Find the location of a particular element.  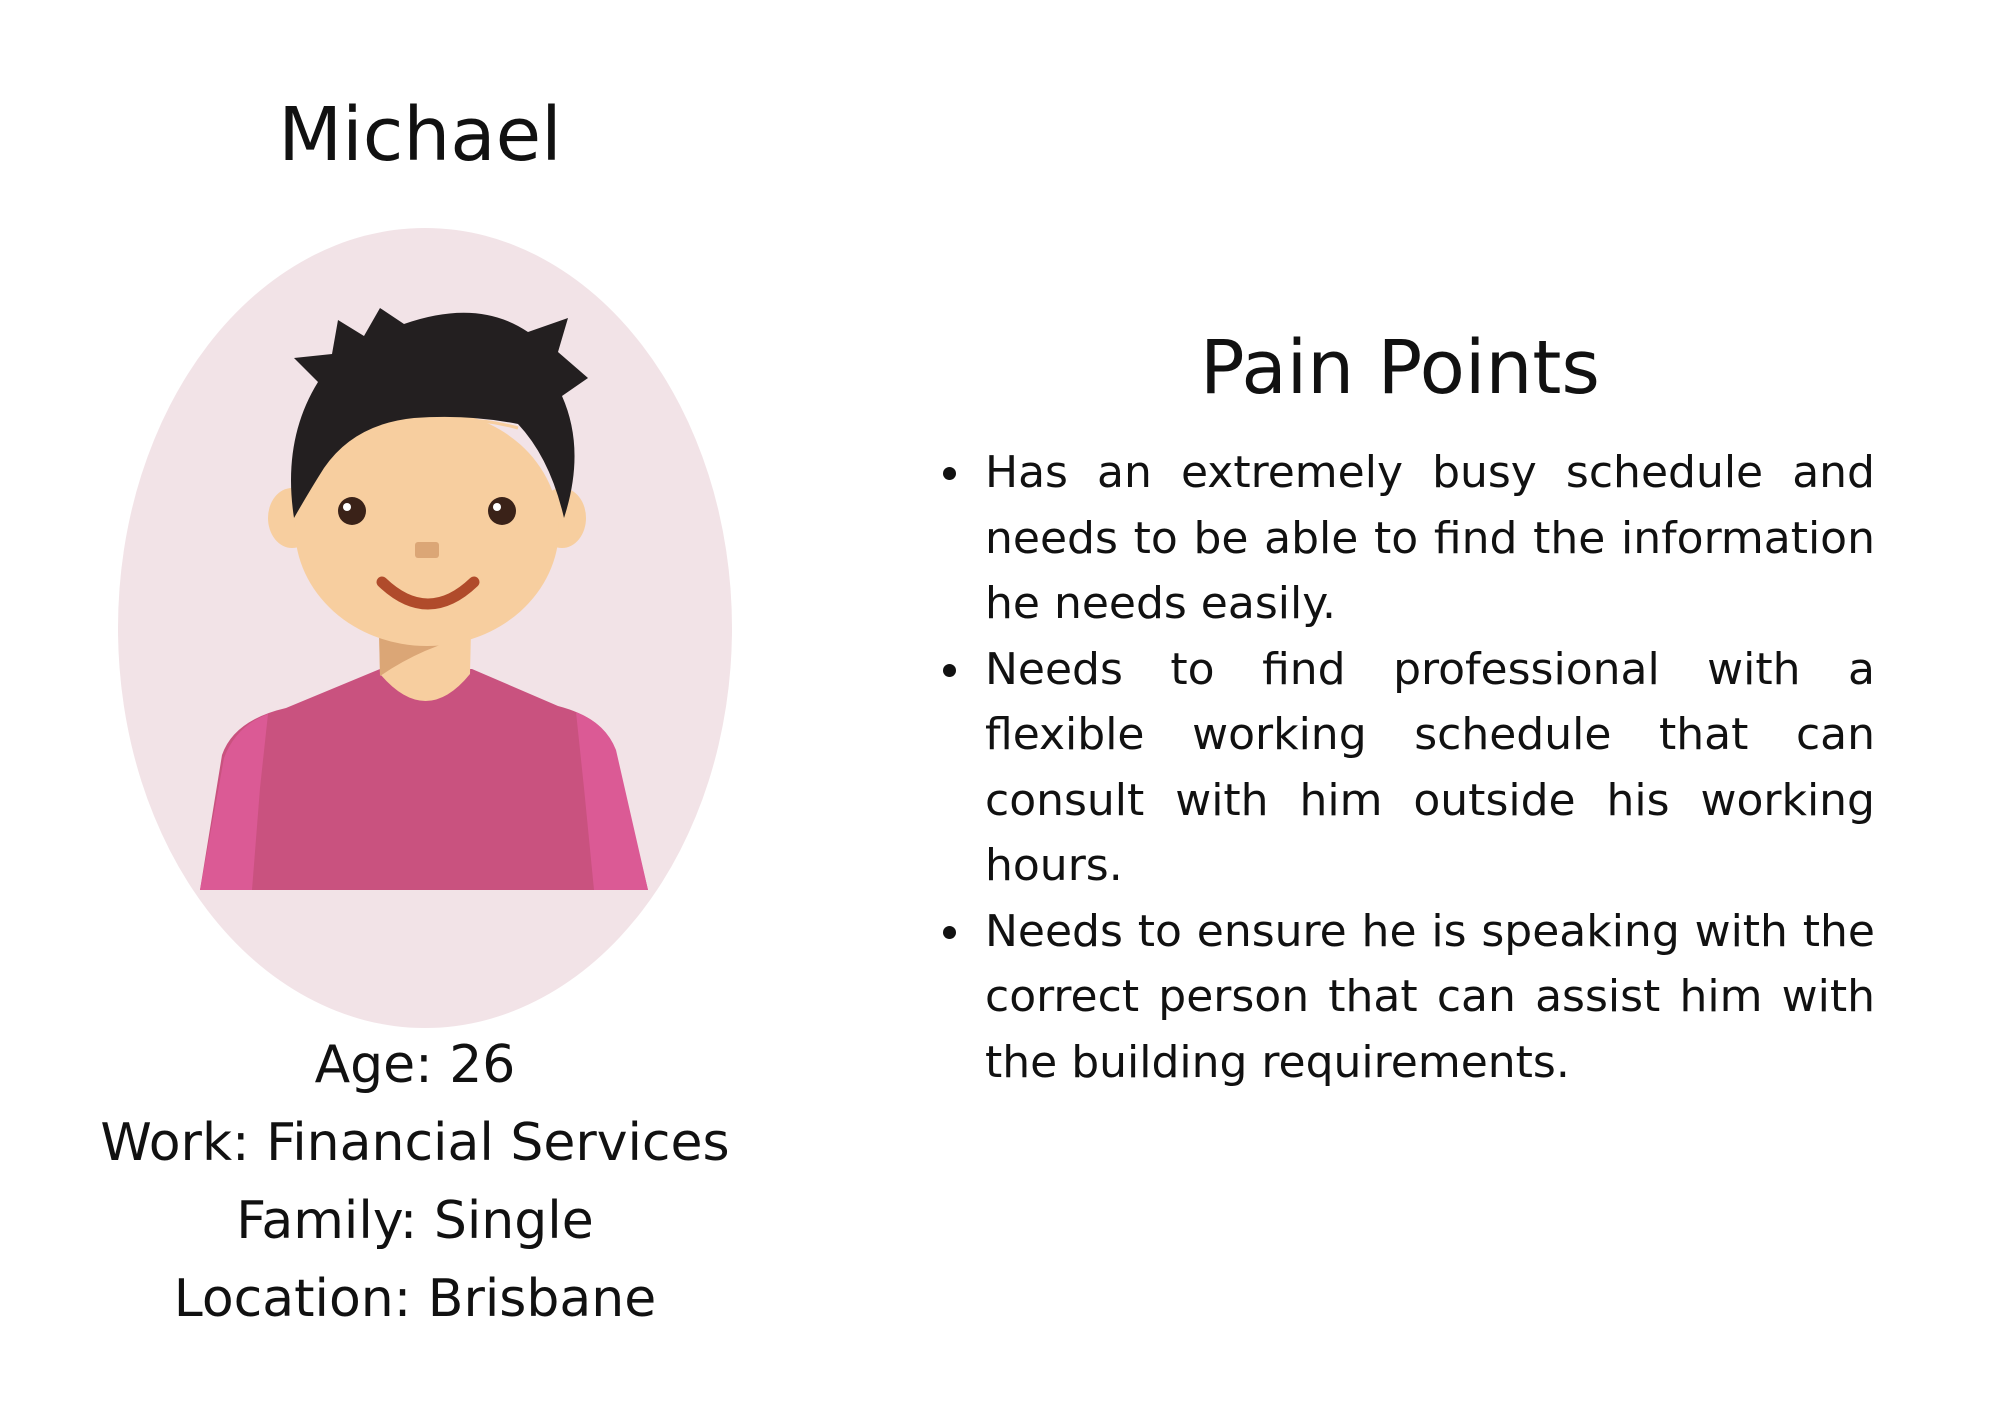

nose is located at coordinates (427, 550).